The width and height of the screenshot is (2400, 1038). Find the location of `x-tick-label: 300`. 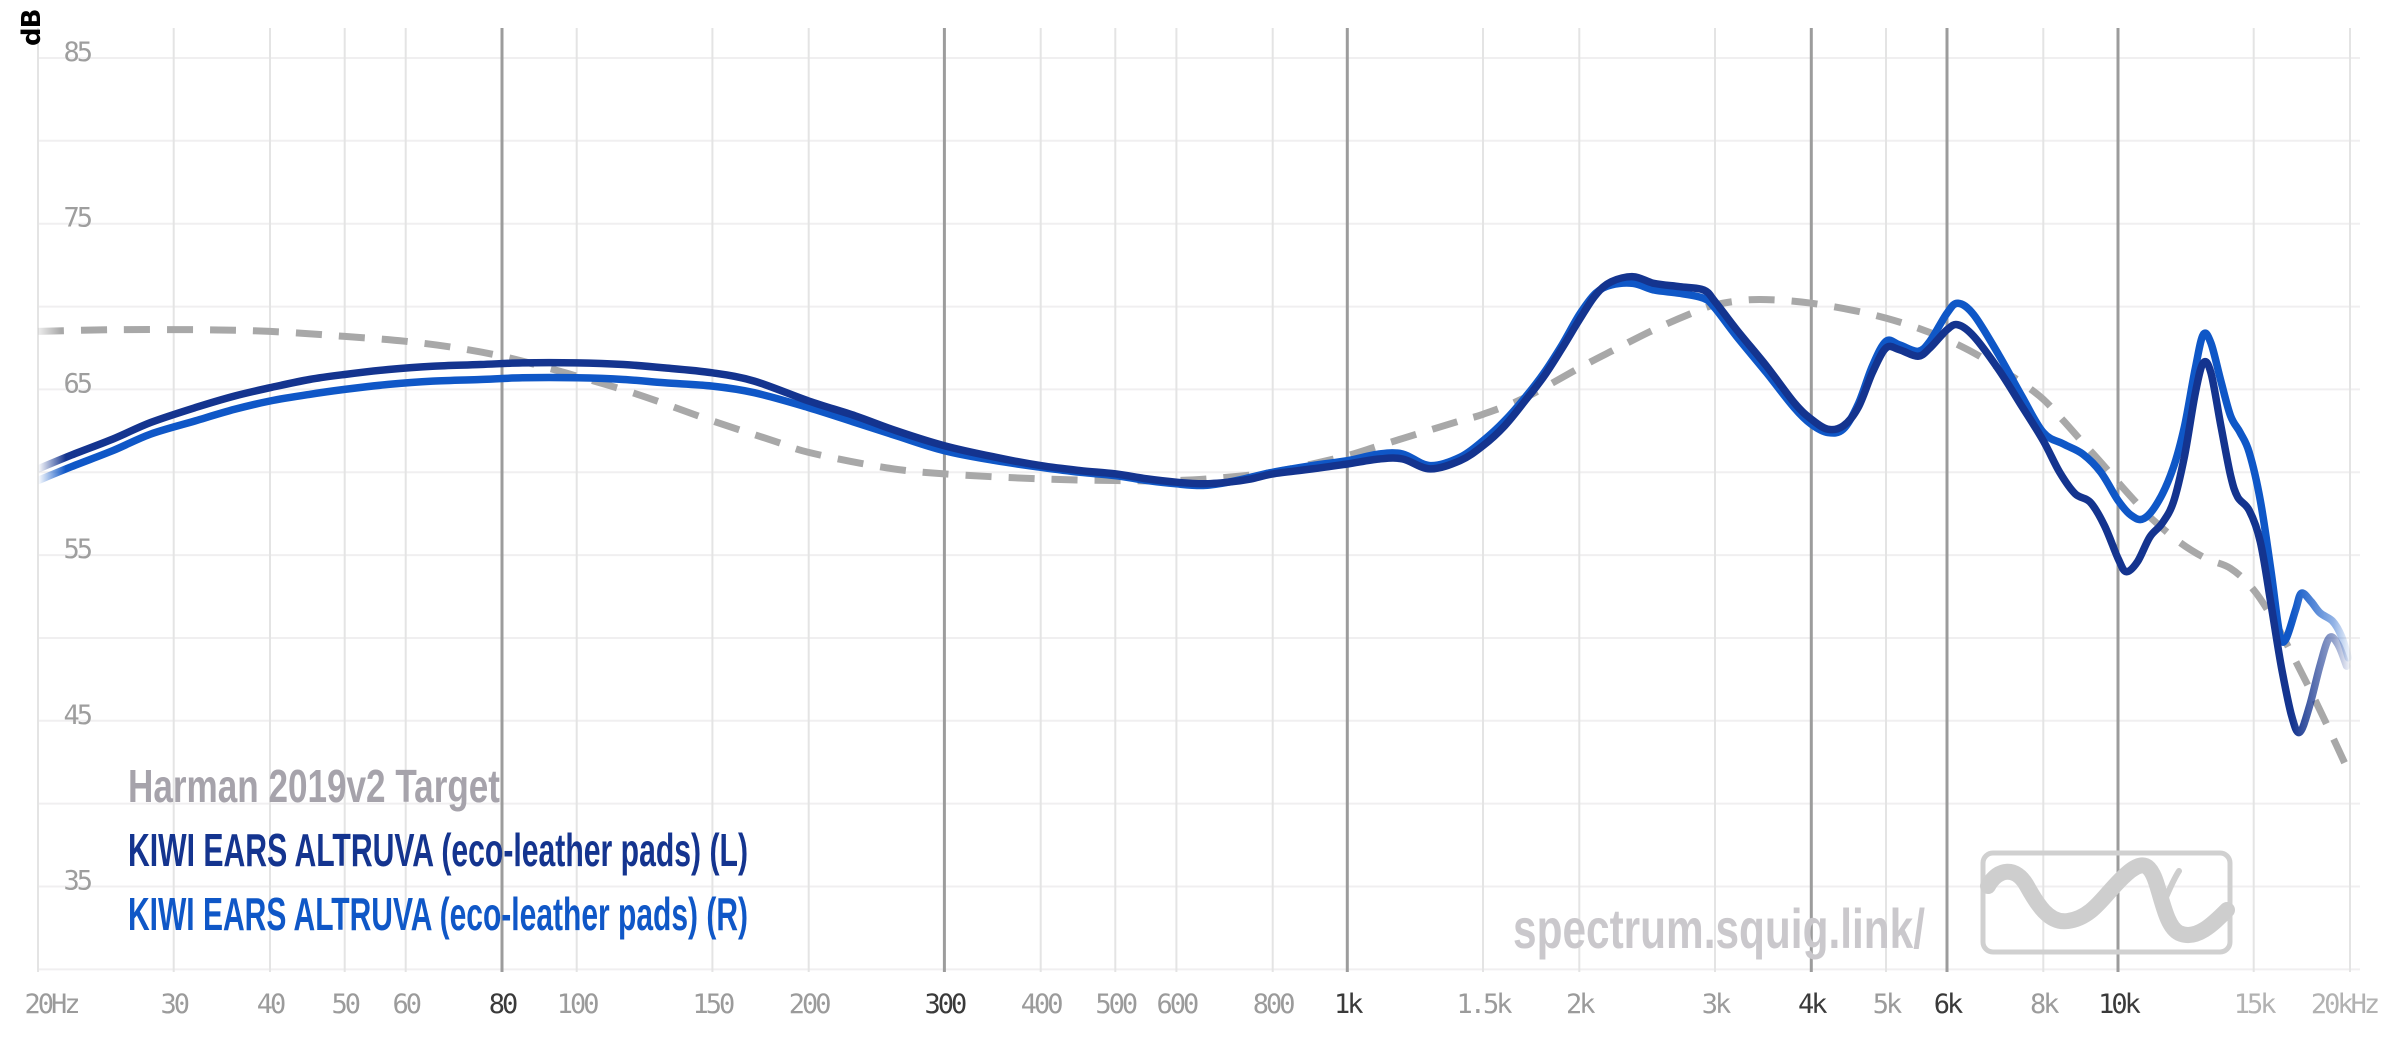

x-tick-label: 300 is located at coordinates (946, 1004).